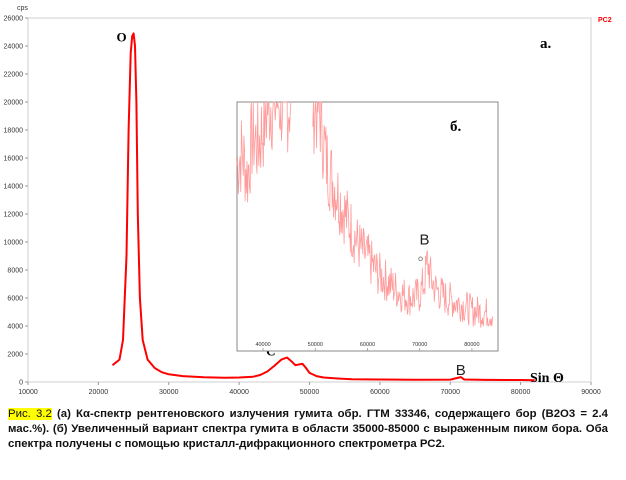 The height and width of the screenshot is (480, 626). I want to click on panel-label-a: a., so click(546, 44).